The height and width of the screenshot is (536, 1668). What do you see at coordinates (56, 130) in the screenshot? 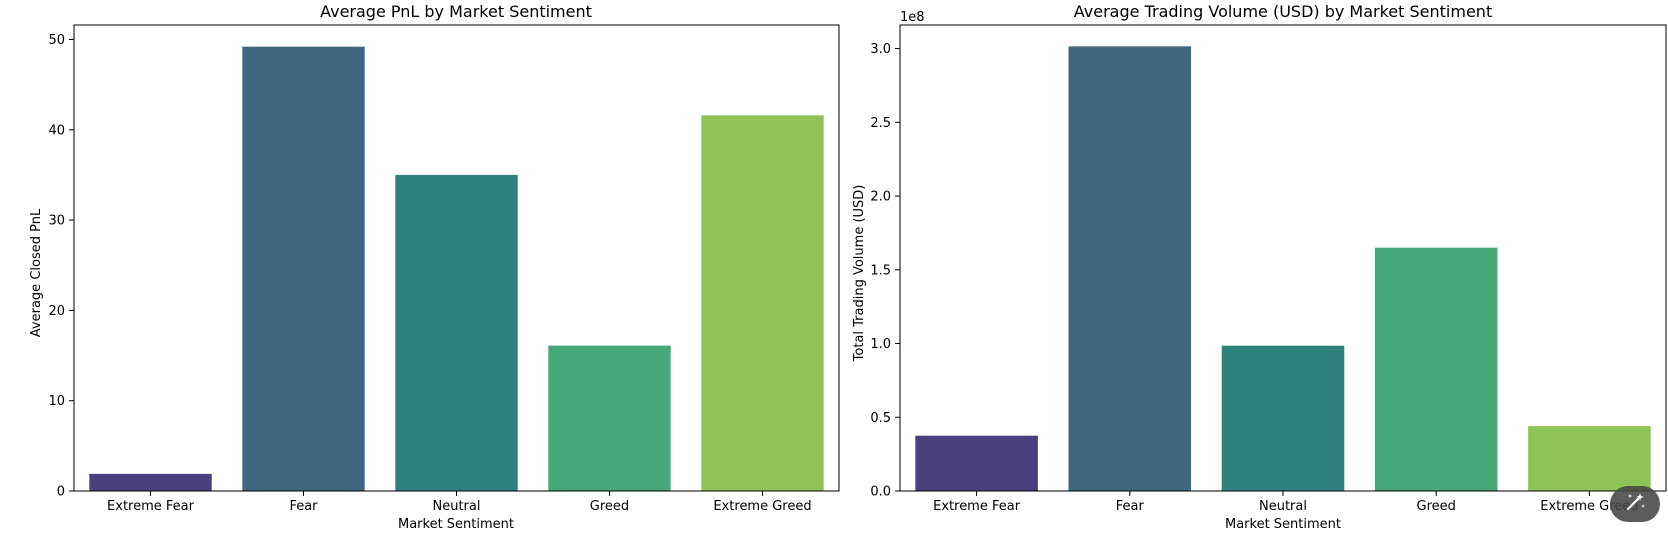
I see `y-tick-label: 40` at bounding box center [56, 130].